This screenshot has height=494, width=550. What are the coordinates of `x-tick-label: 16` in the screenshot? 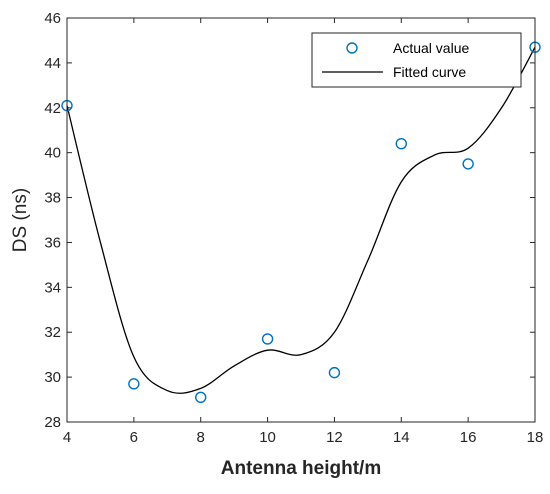 It's located at (468, 437).